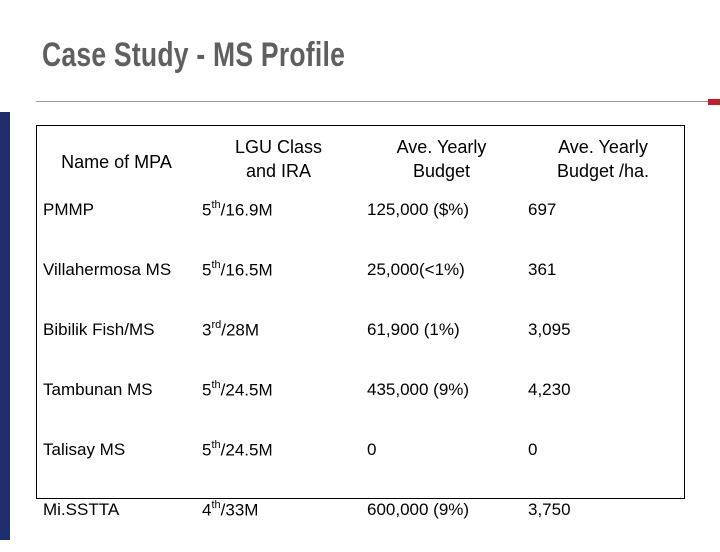 Image resolution: width=720 pixels, height=552 pixels. I want to click on header-budget-ha-line2: Budget /ha., so click(603, 171).